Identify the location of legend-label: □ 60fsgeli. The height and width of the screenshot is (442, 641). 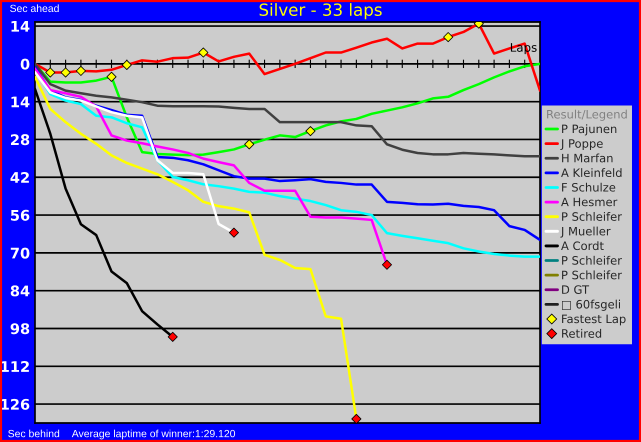
(591, 305).